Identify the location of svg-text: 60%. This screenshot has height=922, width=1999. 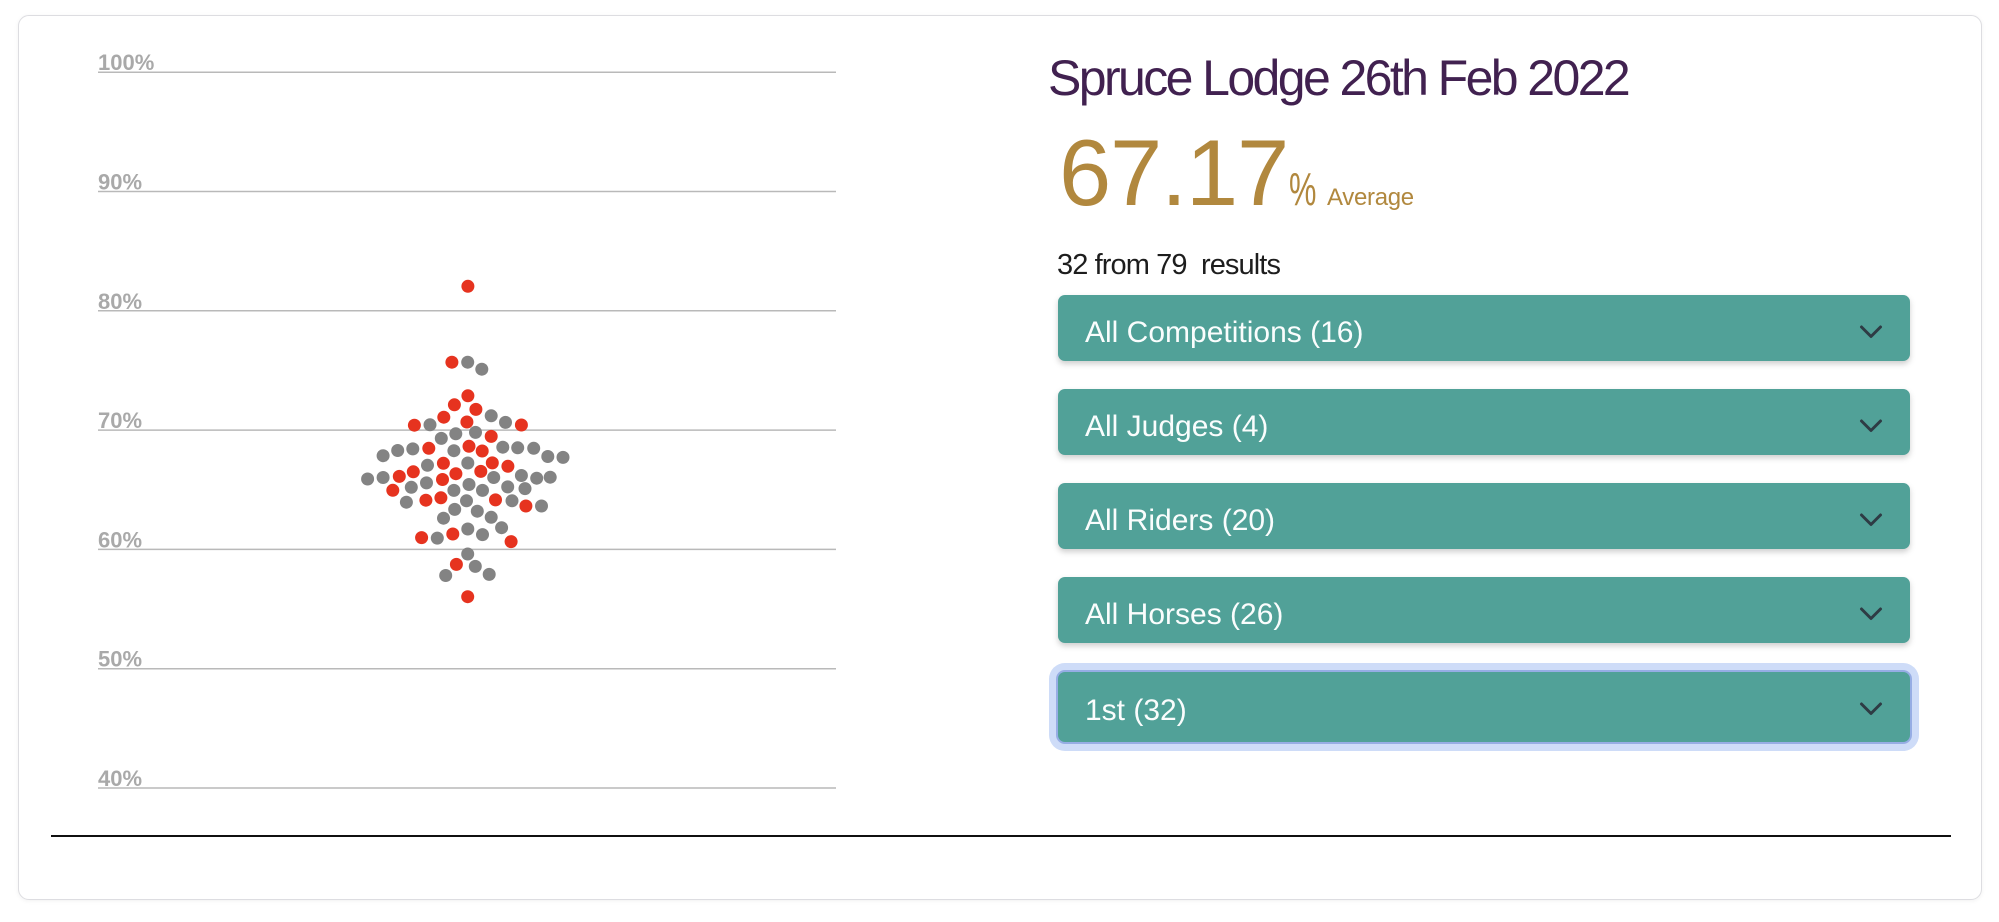
(120, 539).